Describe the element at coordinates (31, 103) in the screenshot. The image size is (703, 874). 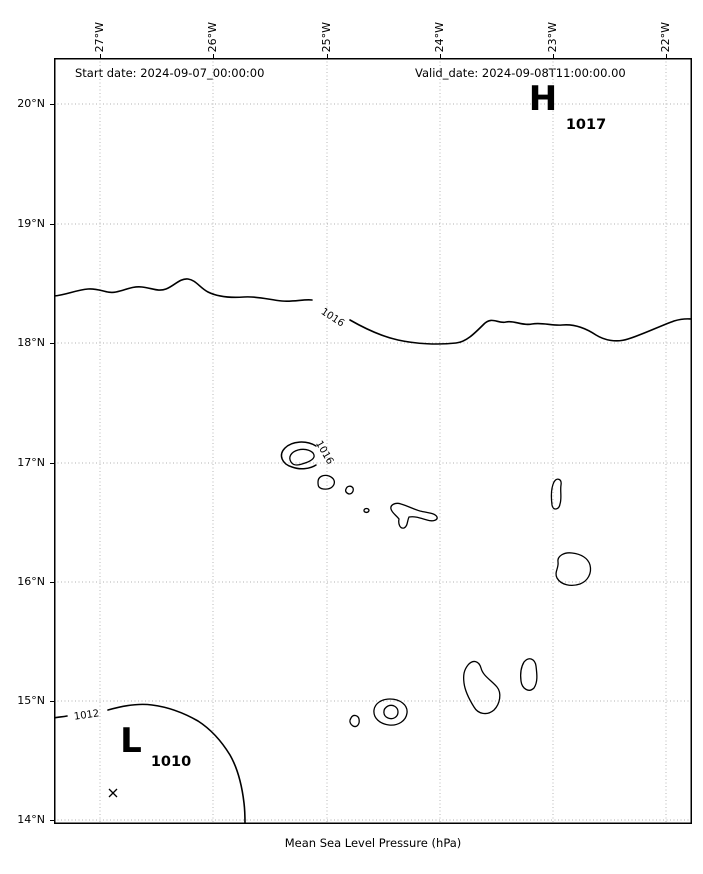
I see `y-tick-label-20n: 20°N` at that location.